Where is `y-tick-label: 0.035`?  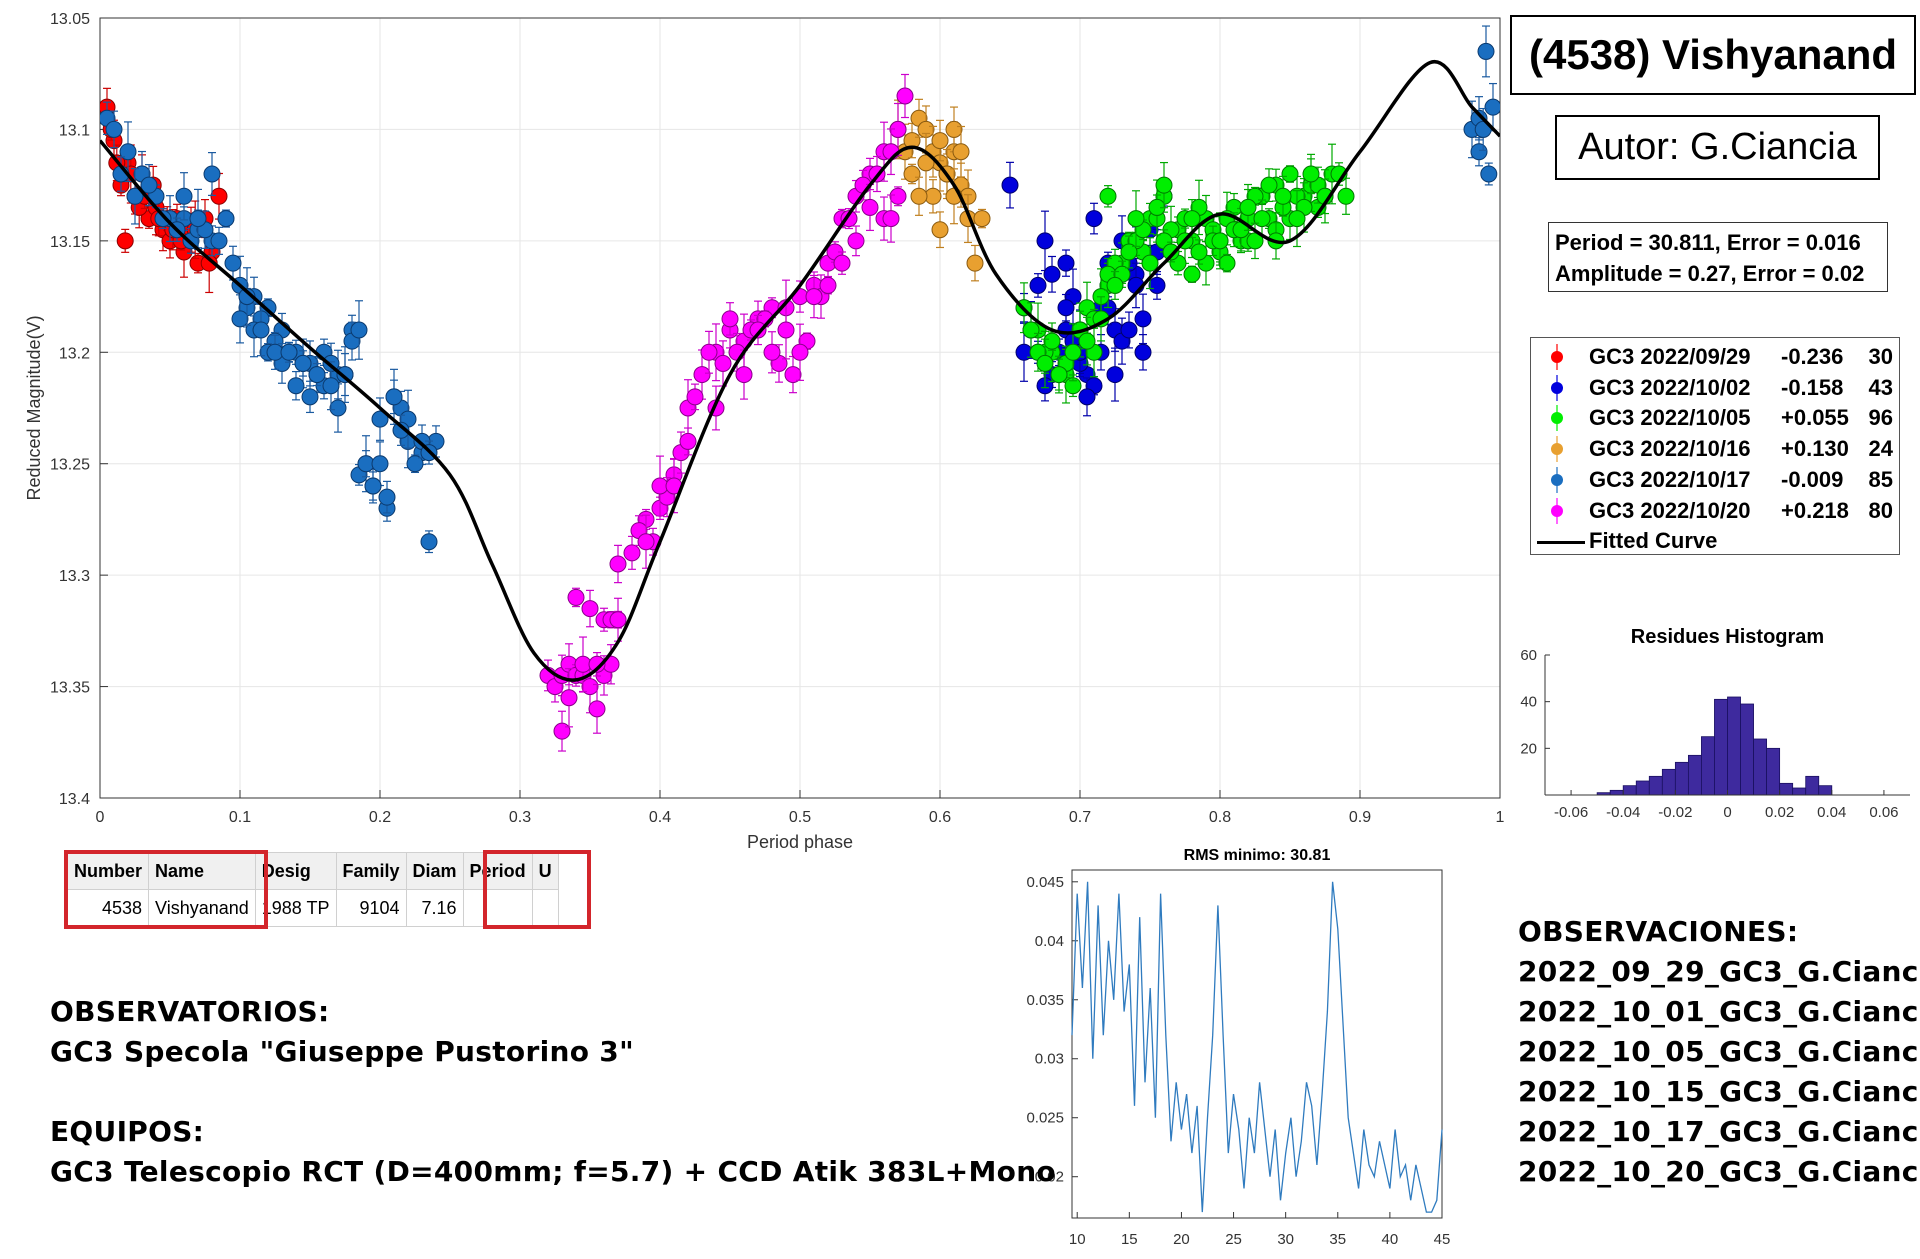 y-tick-label: 0.035 is located at coordinates (1045, 1000).